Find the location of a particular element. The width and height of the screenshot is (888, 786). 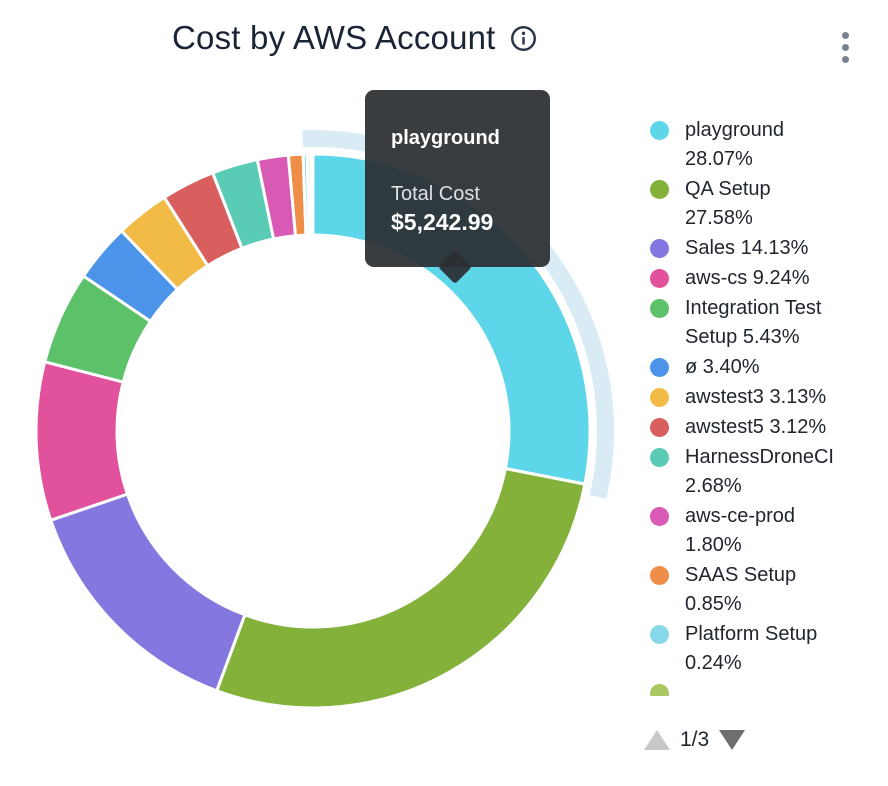

legend-page-up-icon is located at coordinates (657, 740).